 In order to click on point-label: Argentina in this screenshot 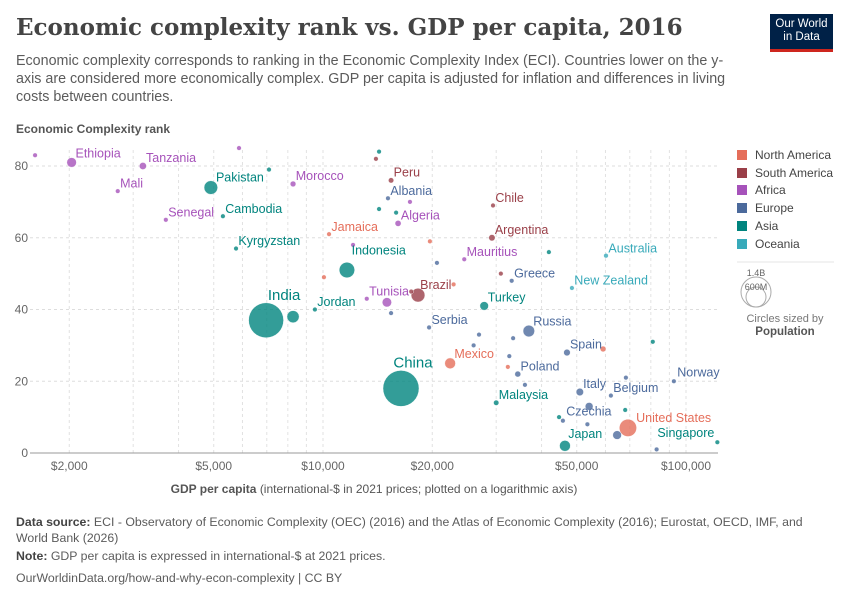, I will do `click(522, 230)`.